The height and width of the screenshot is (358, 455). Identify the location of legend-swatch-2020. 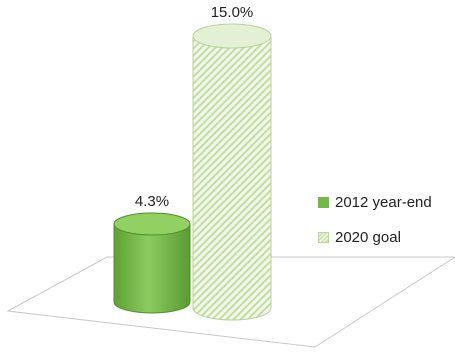
(323, 237).